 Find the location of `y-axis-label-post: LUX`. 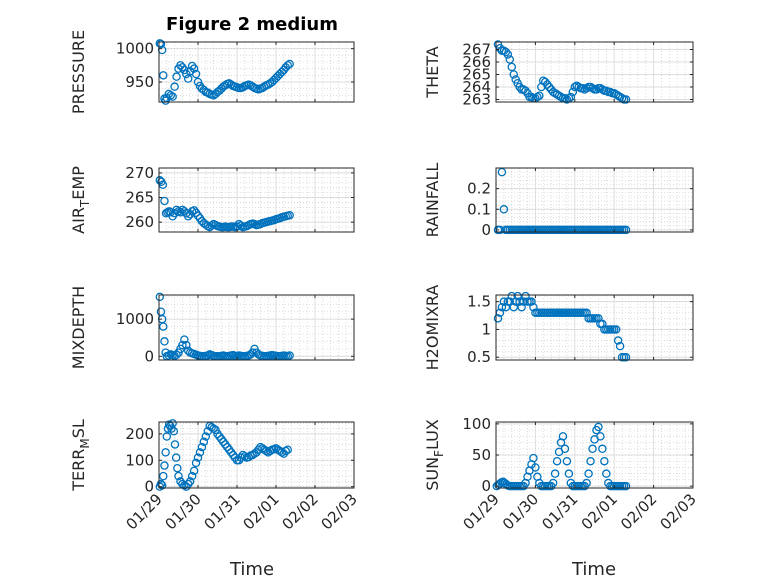

y-axis-label-post: LUX is located at coordinates (432, 434).